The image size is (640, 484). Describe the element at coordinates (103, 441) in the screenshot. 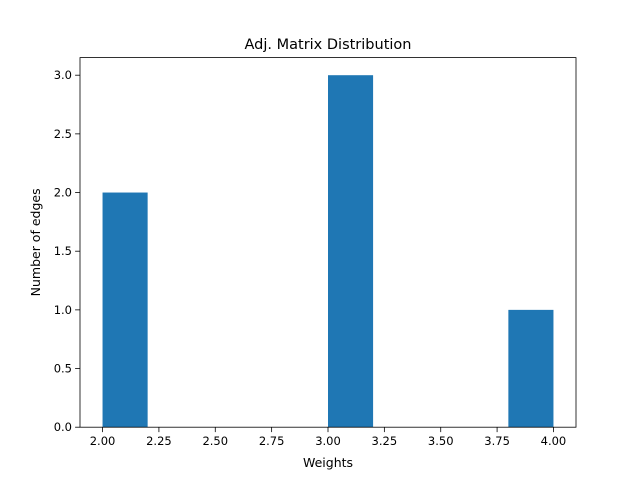

I see `x-tick-label: 2.00` at that location.